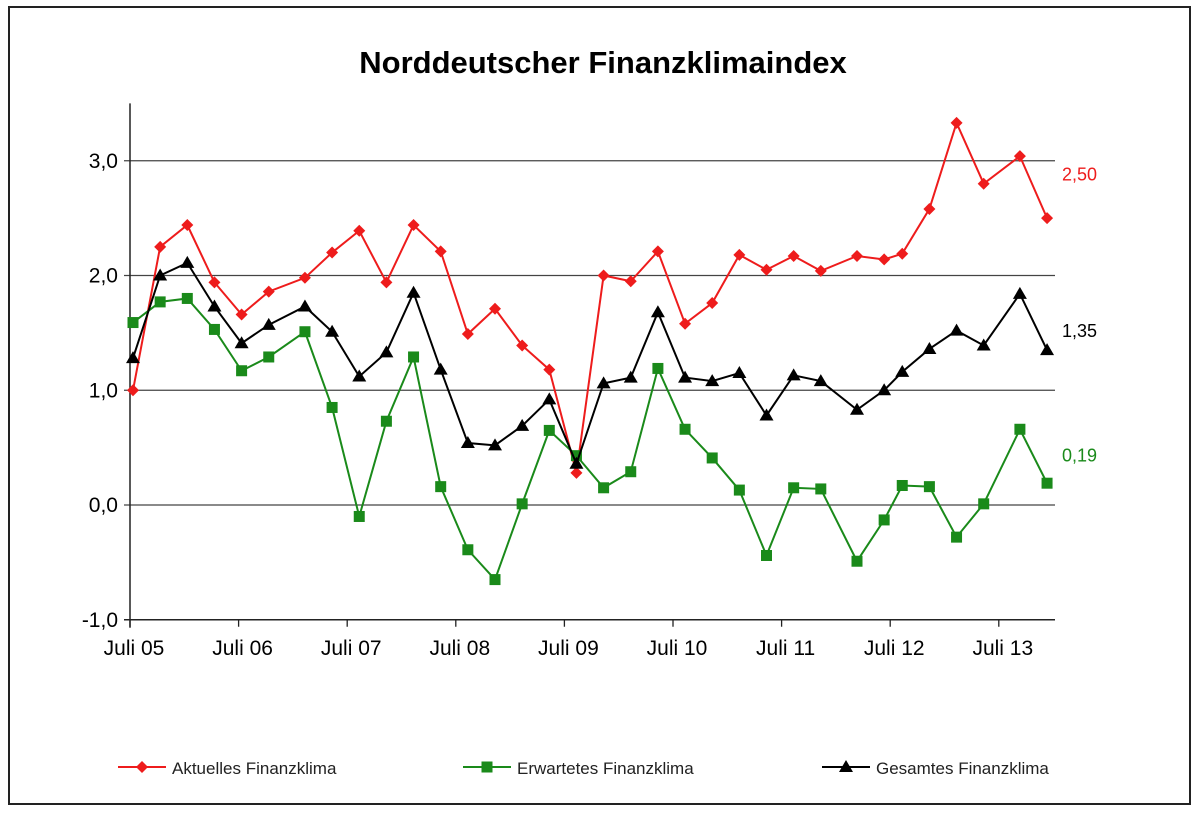  What do you see at coordinates (254, 768) in the screenshot?
I see `legend-label: Aktuelles Finanzklima` at bounding box center [254, 768].